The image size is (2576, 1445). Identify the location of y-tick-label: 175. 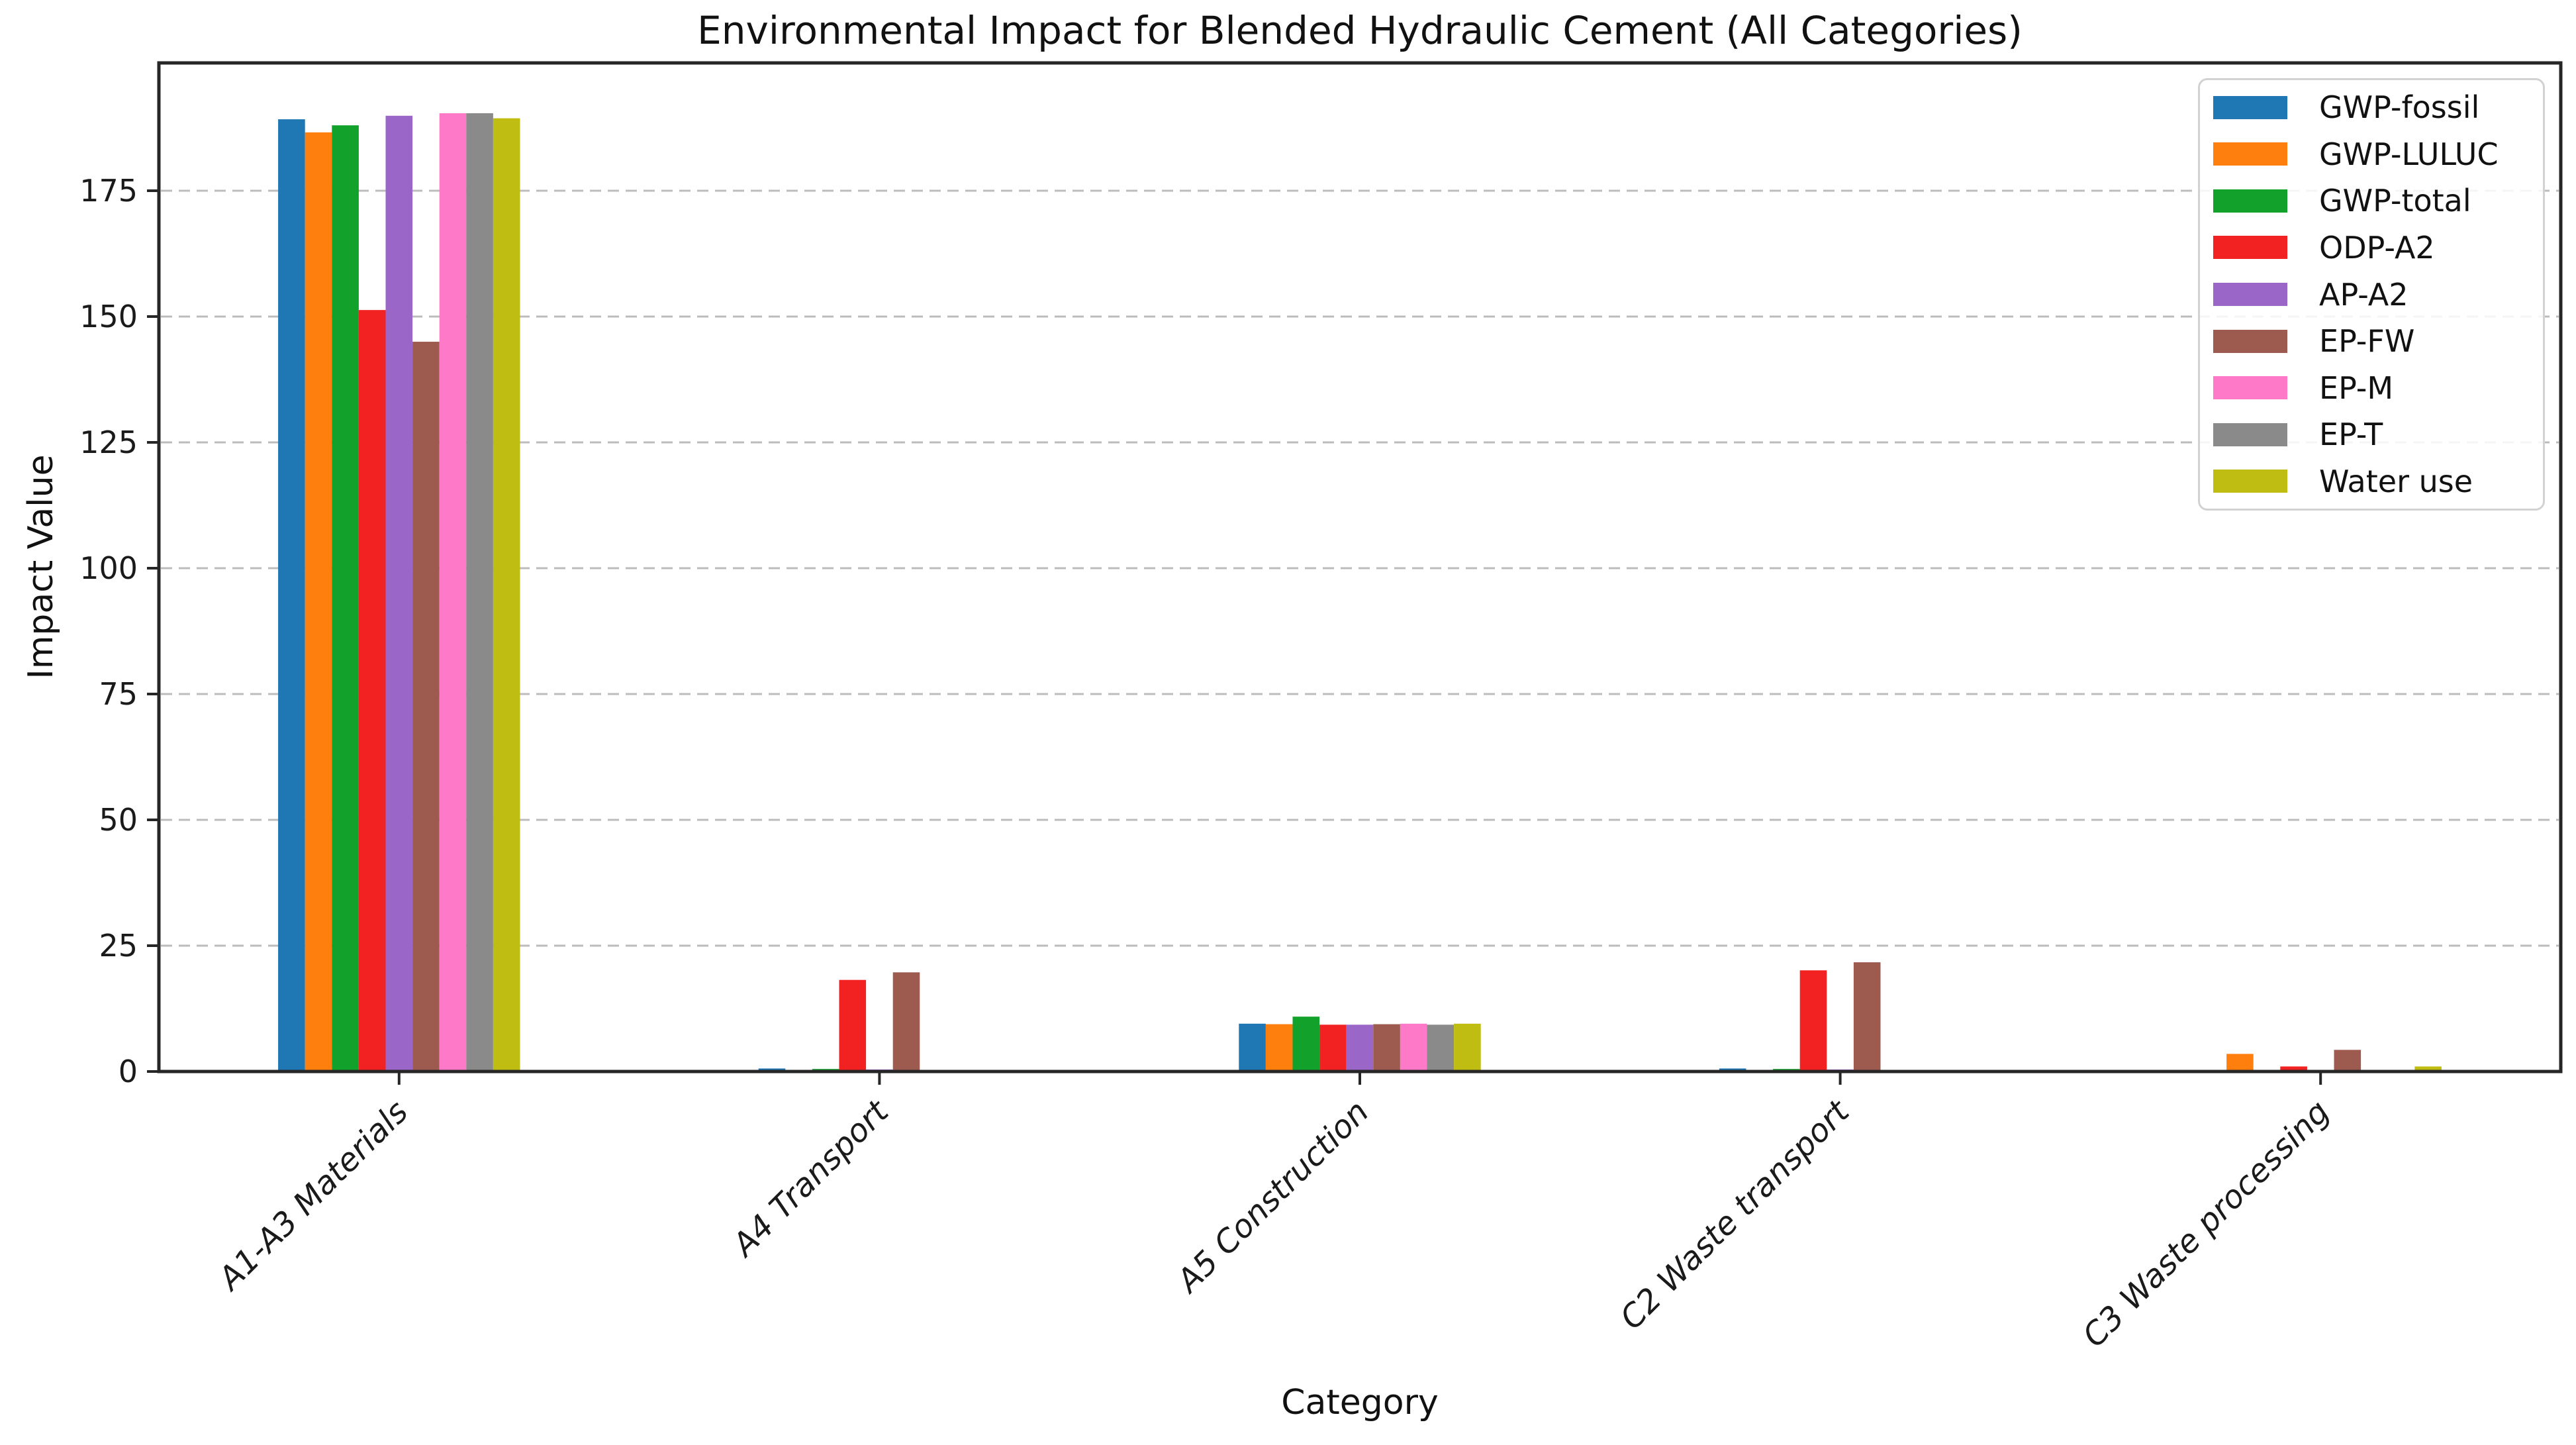
(108, 191).